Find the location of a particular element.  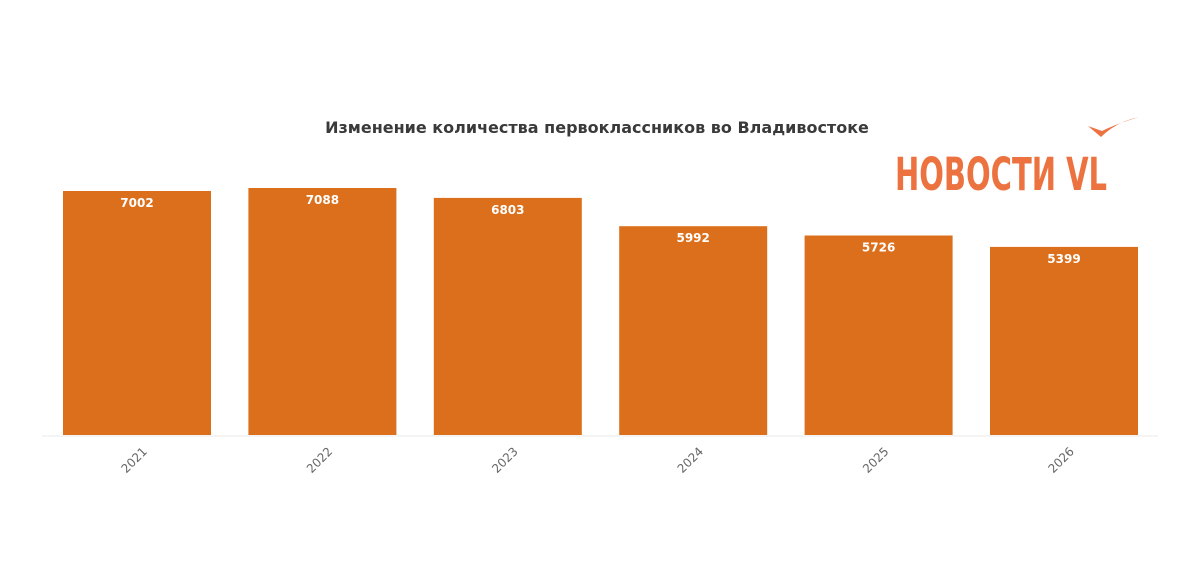

bar-value-label-2023: 6803 is located at coordinates (507, 210).